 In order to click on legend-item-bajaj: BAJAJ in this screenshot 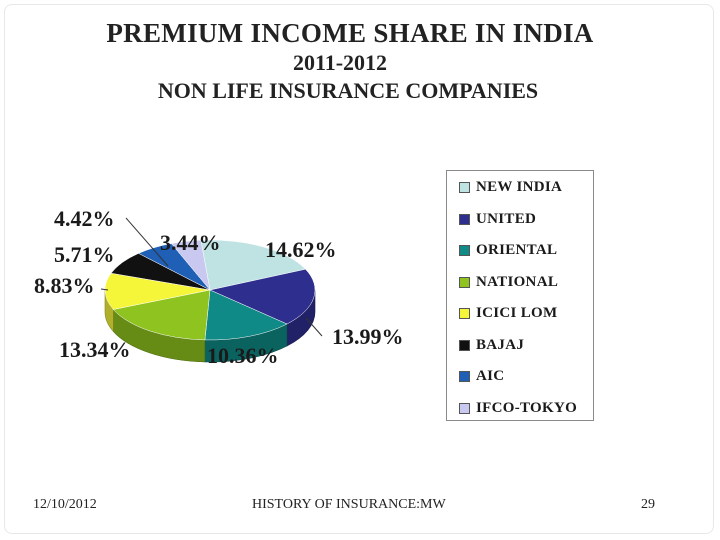, I will do `click(491, 345)`.